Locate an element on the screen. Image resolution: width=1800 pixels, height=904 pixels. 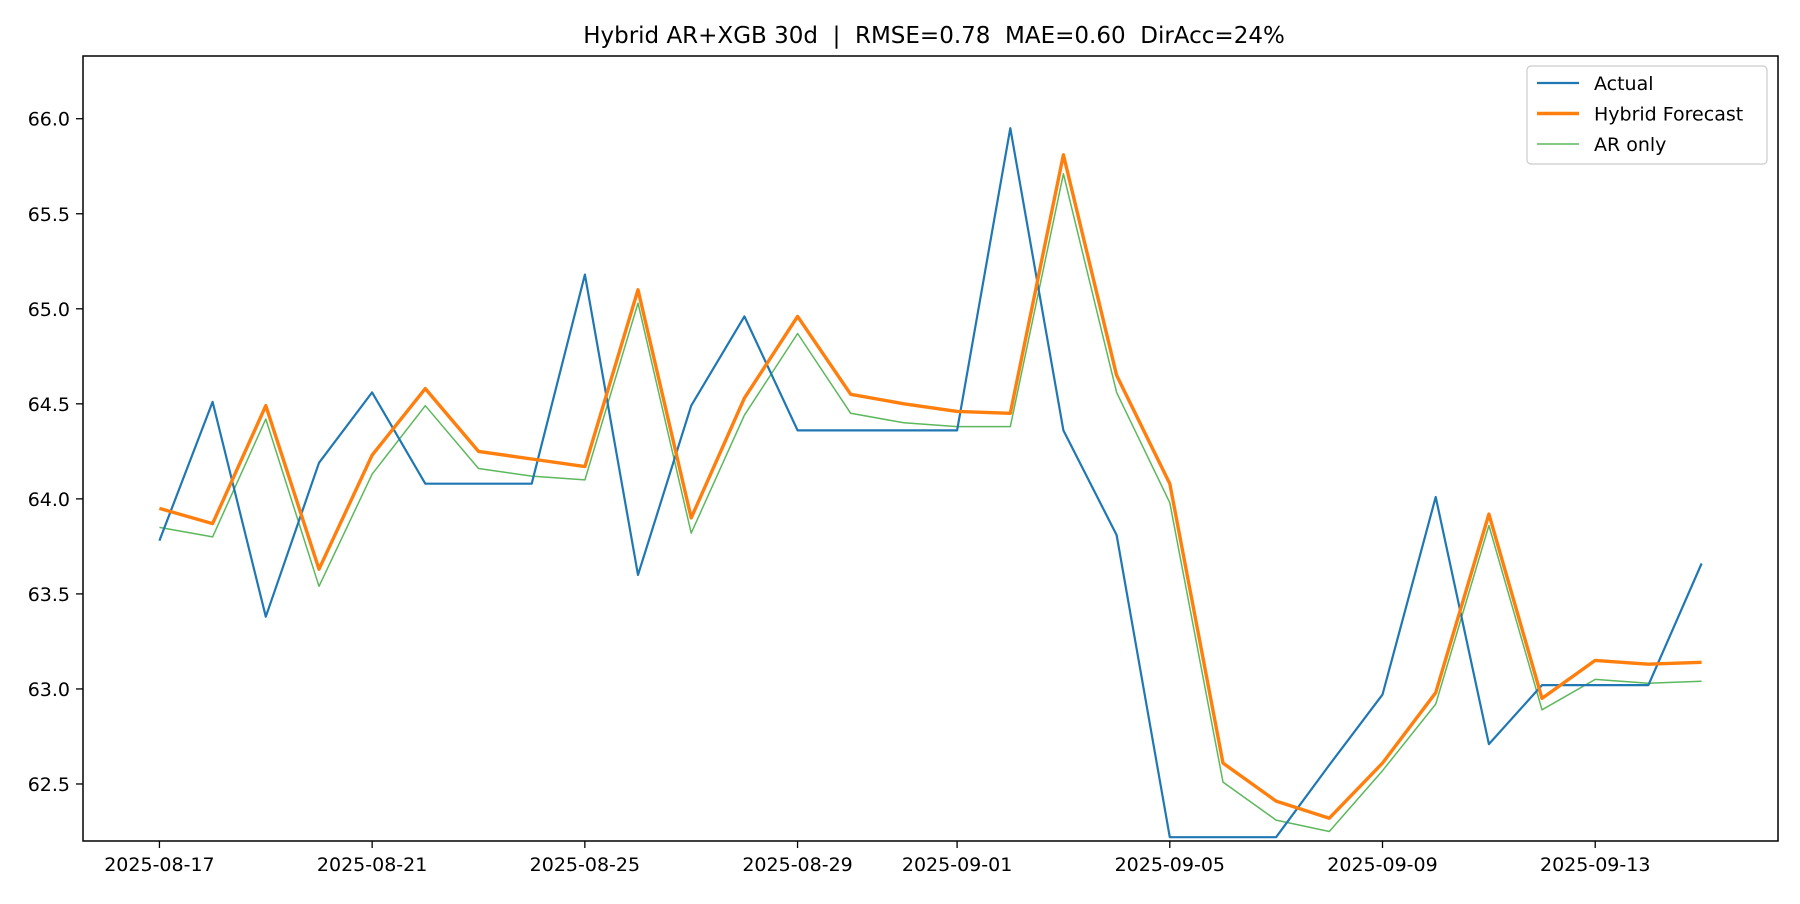
legend: Actual Hybrid Forecast AR only is located at coordinates (1647, 115).